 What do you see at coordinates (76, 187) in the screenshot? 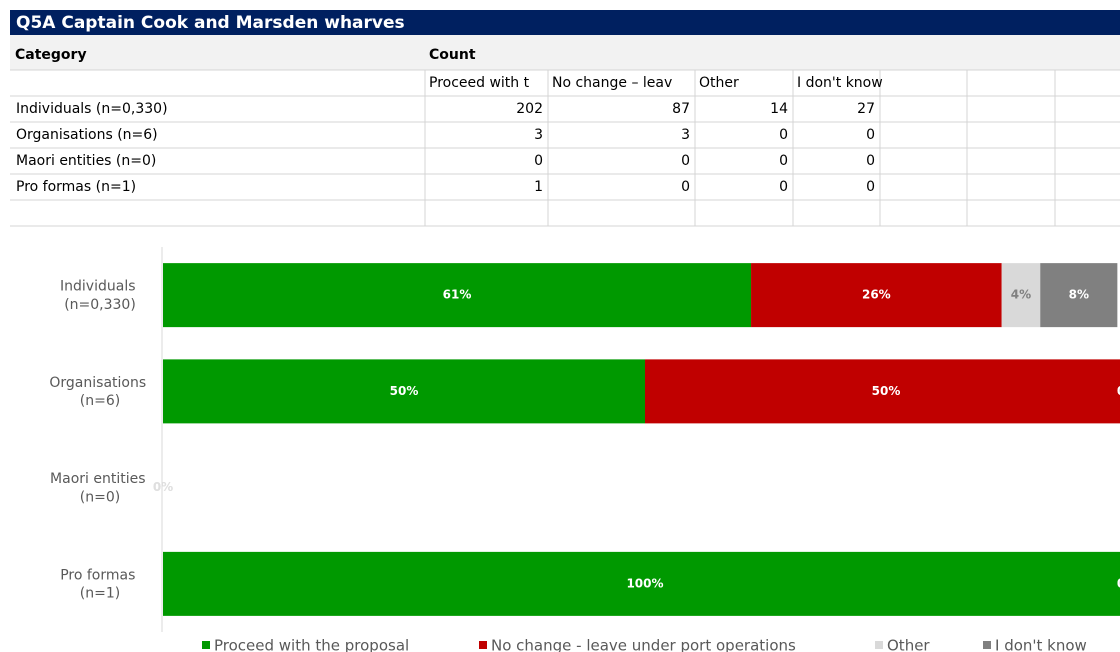
I see `row-label: Pro formas (n=1)` at bounding box center [76, 187].